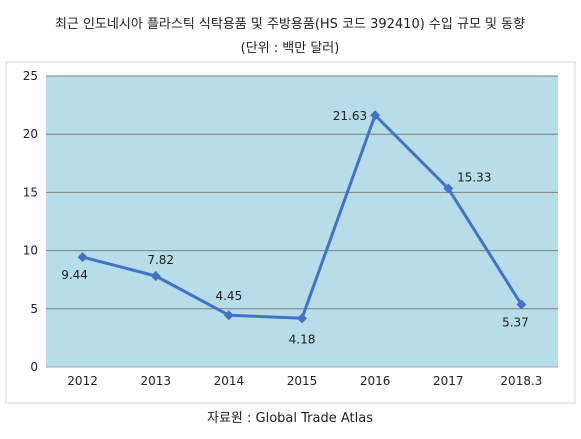  What do you see at coordinates (474, 178) in the screenshot?
I see `data-label: 15.33` at bounding box center [474, 178].